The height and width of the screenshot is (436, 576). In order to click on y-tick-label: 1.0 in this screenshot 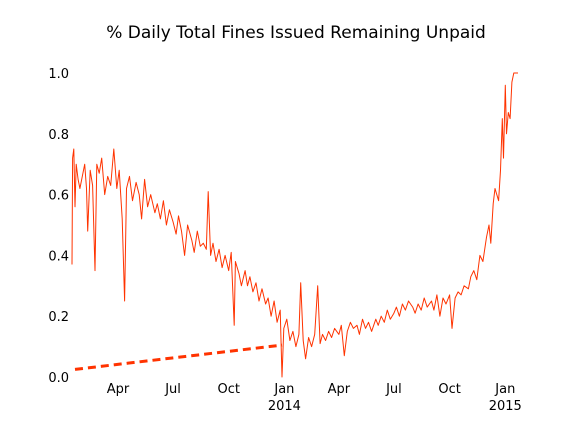, I will do `click(58, 74)`.